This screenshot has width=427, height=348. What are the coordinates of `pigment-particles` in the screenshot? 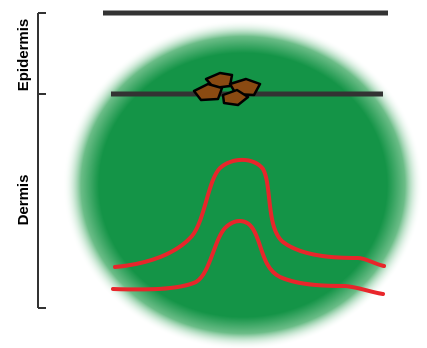 It's located at (227, 89).